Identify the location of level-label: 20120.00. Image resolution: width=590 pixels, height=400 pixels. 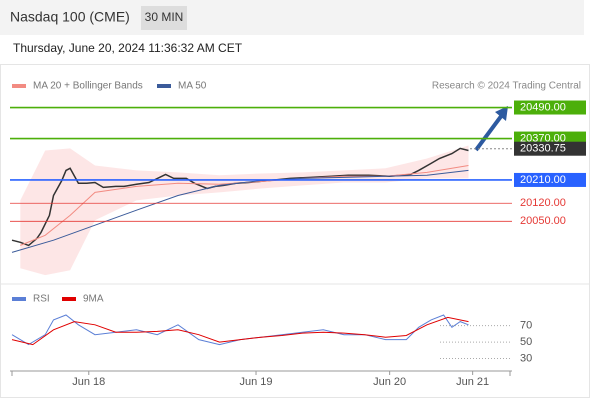
(543, 203).